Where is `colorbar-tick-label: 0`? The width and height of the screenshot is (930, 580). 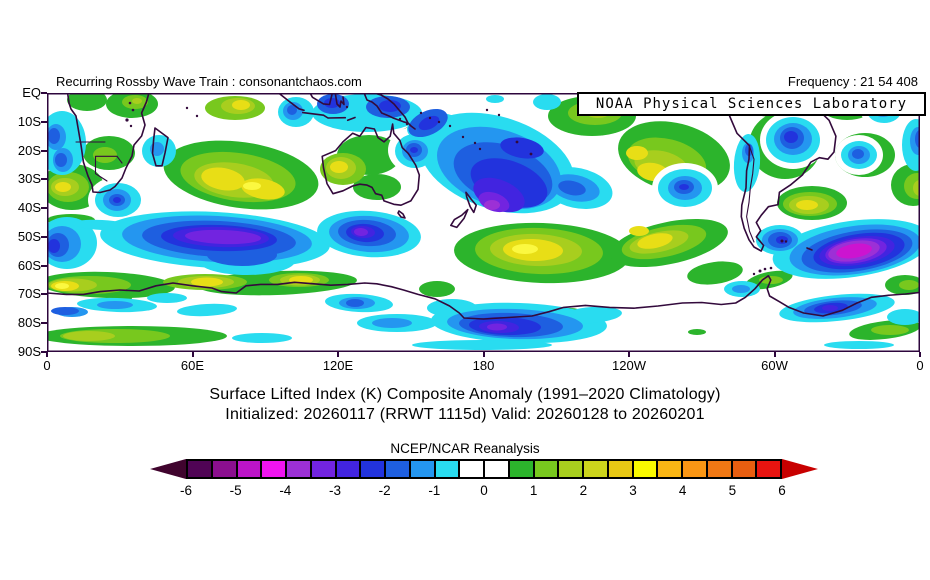 colorbar-tick-label: 0 is located at coordinates (484, 490).